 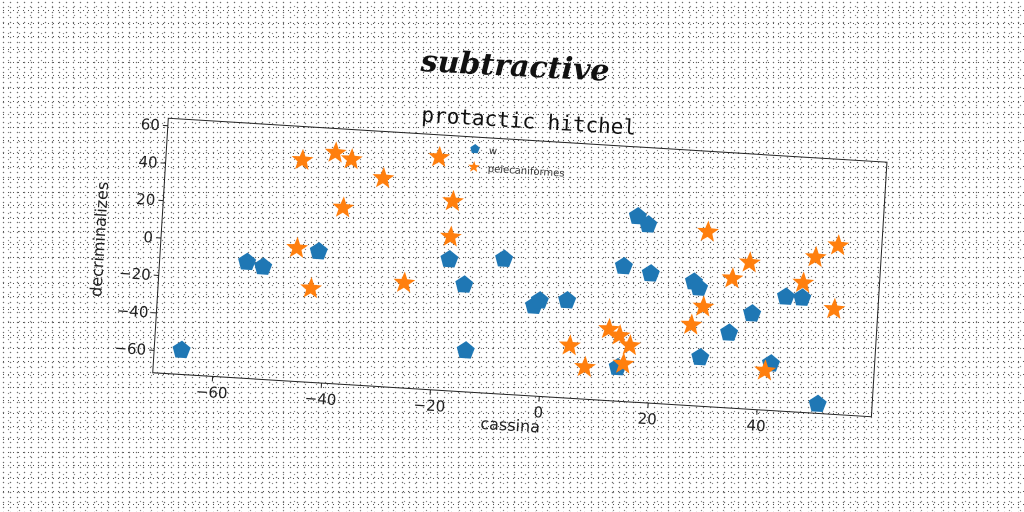 I want to click on x-tick-label: −60, so click(x=211, y=392).